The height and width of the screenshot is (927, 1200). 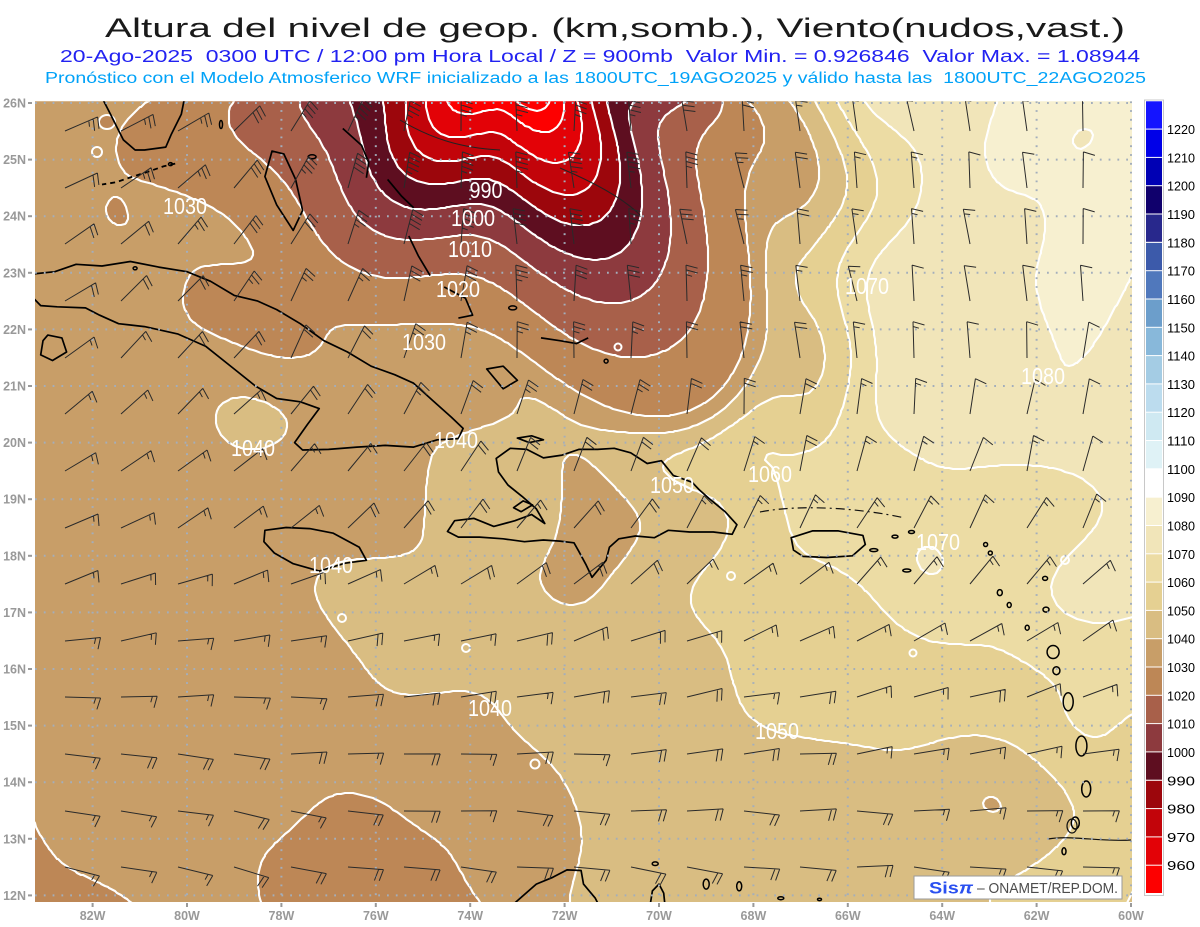 I want to click on svg-text: 16N, so click(x=14, y=670).